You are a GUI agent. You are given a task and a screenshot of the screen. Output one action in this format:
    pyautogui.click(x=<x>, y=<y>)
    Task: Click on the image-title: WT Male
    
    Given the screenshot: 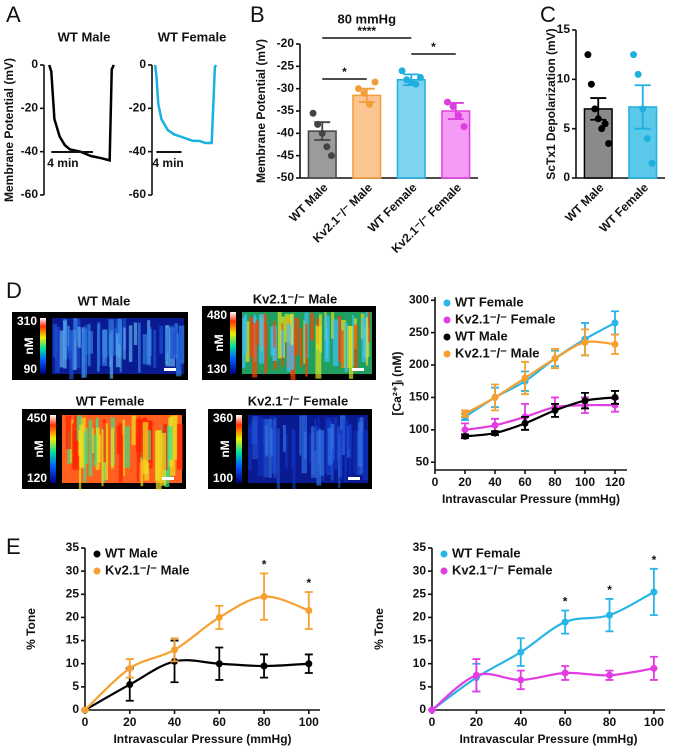 What is the action you would take?
    pyautogui.click(x=104, y=300)
    